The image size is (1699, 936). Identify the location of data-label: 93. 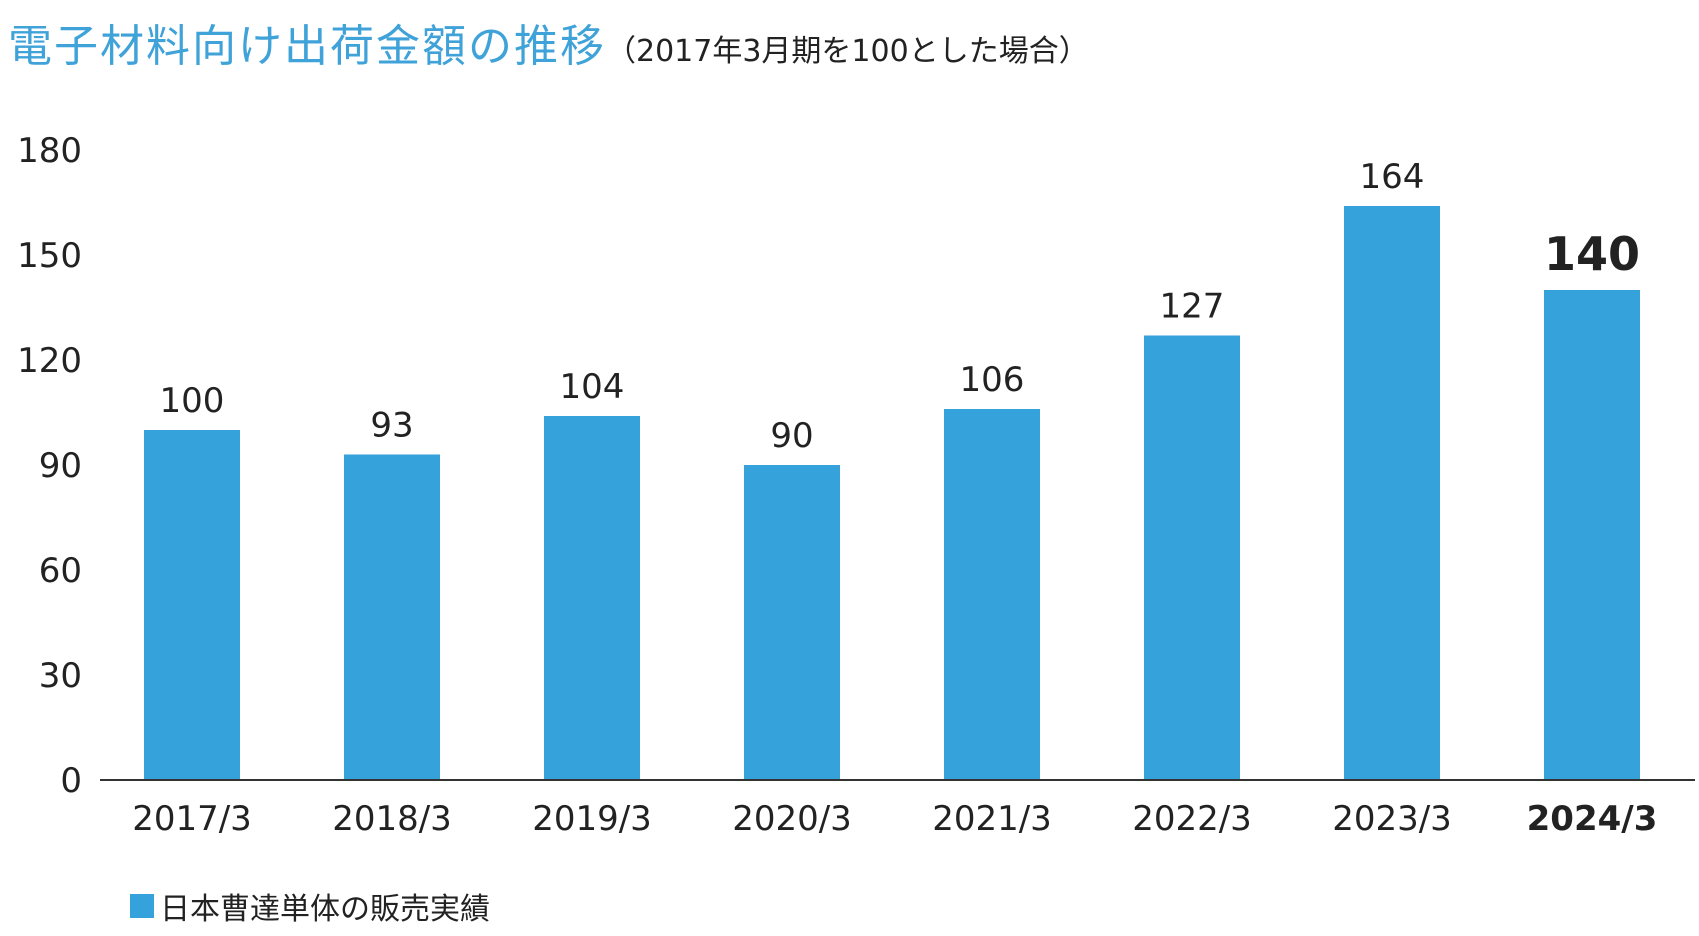
(391, 426).